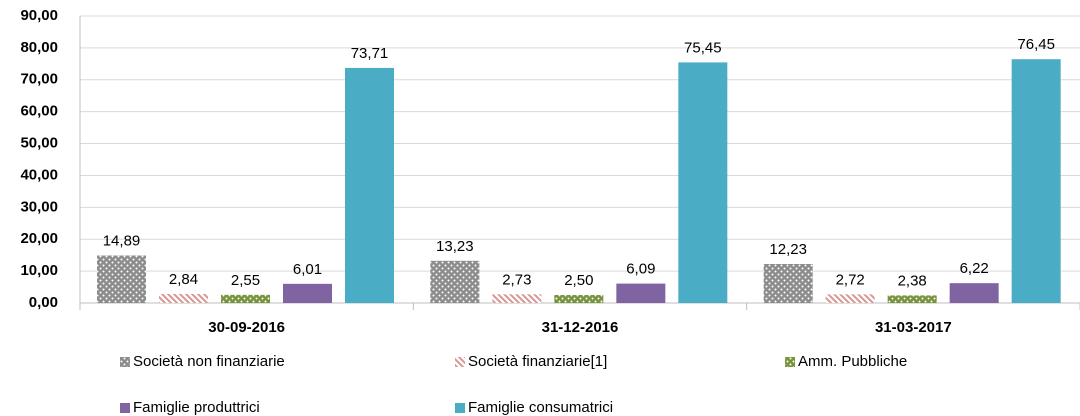 This screenshot has height=416, width=1080. Describe the element at coordinates (537, 361) in the screenshot. I see `legend-label: Società finanziarie[1]` at that location.